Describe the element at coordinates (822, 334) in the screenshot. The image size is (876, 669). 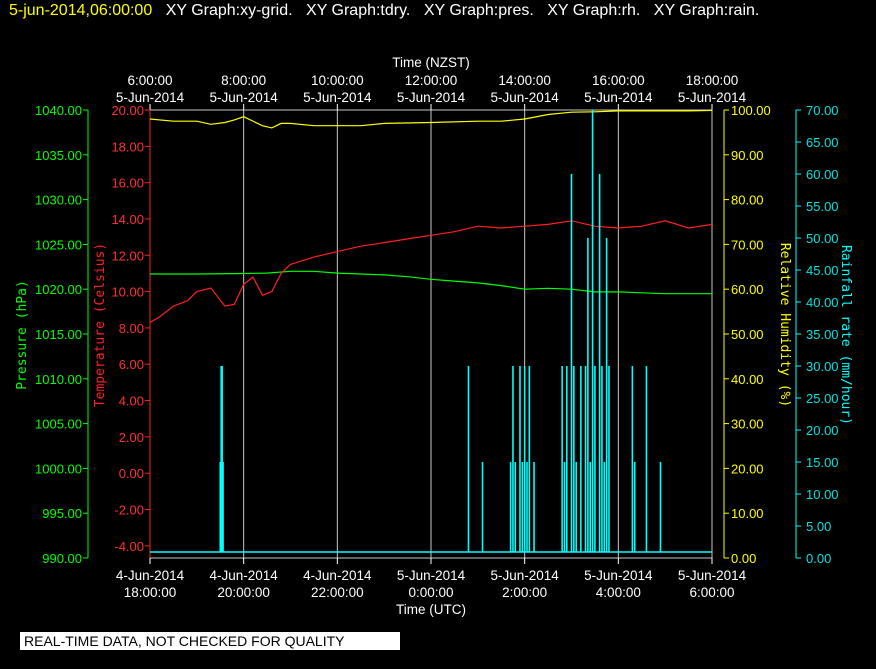
I see `rain-tick-label: 35.00` at that location.